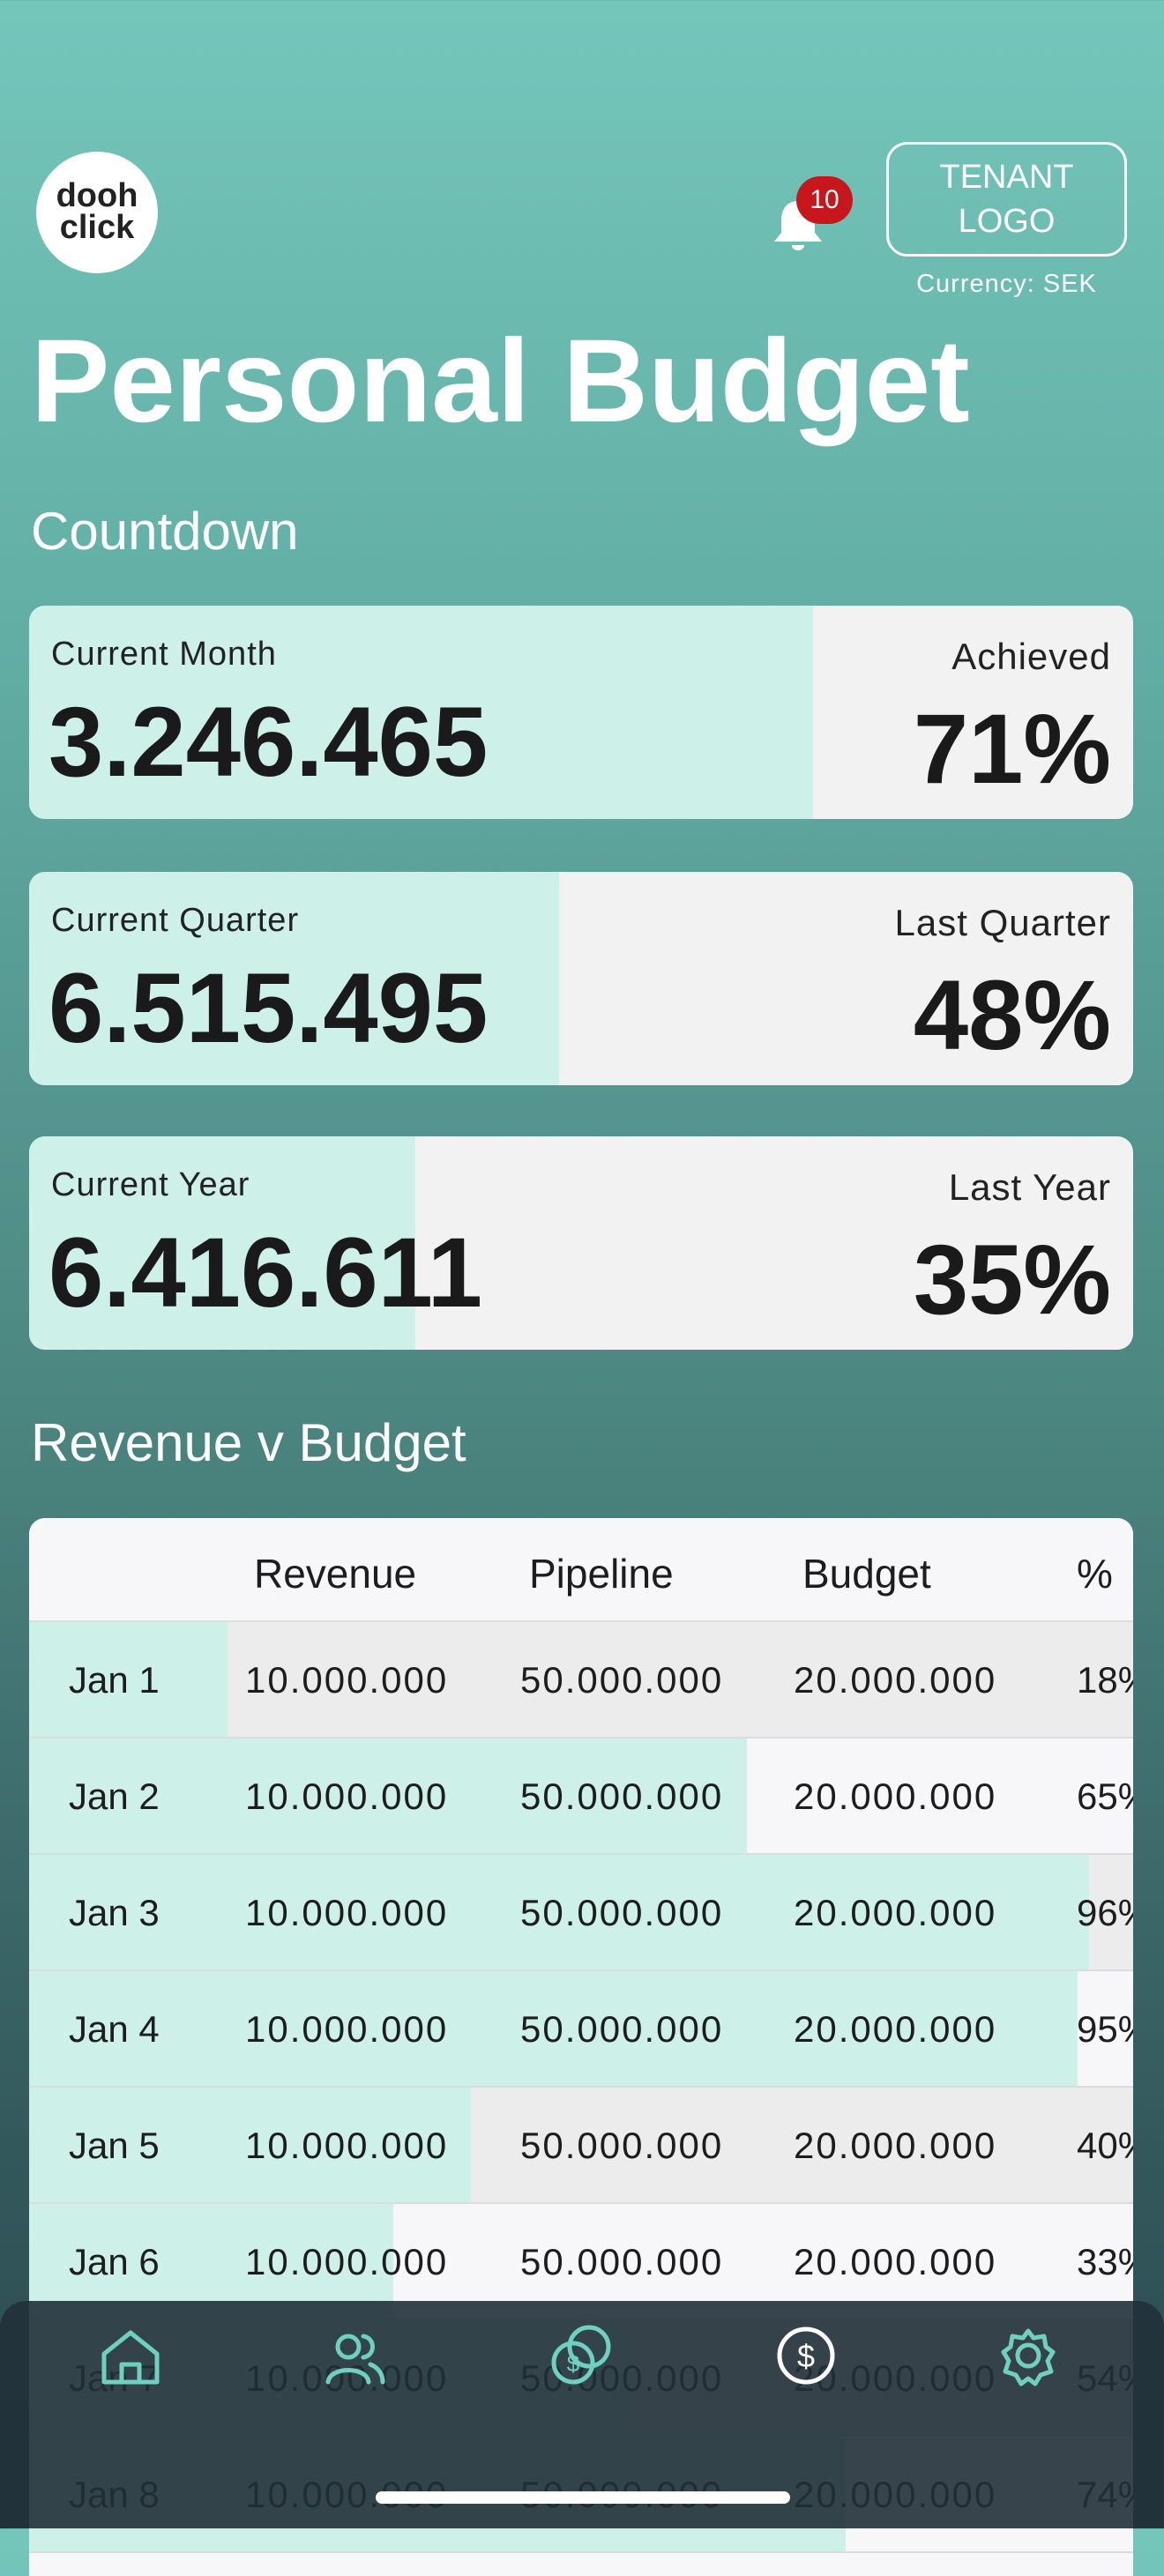 This screenshot has width=1164, height=2576. I want to click on card-value: 3.246.465, so click(268, 742).